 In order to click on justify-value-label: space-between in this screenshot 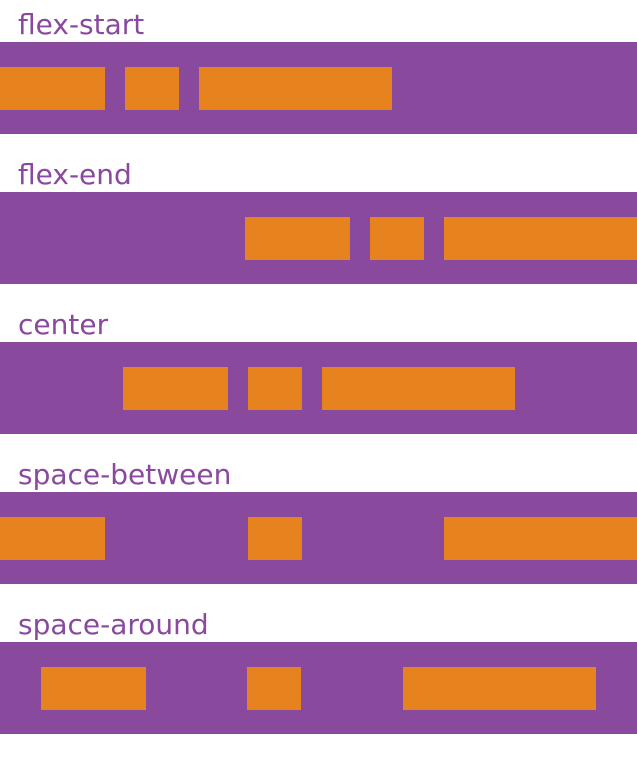, I will do `click(125, 474)`.